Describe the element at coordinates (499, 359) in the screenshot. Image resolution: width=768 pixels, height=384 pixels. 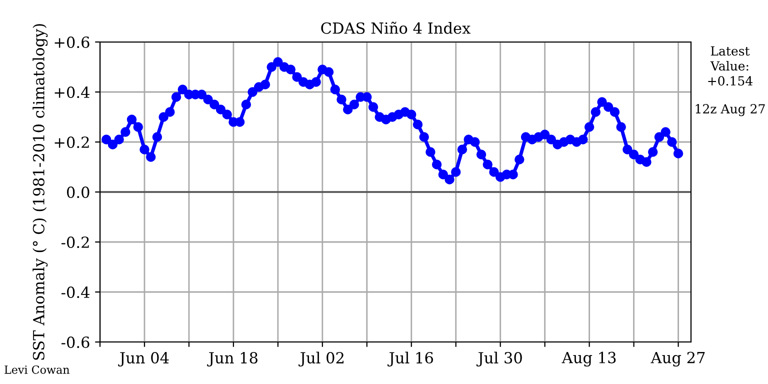
I see `x-tick-label: Jul 30` at that location.